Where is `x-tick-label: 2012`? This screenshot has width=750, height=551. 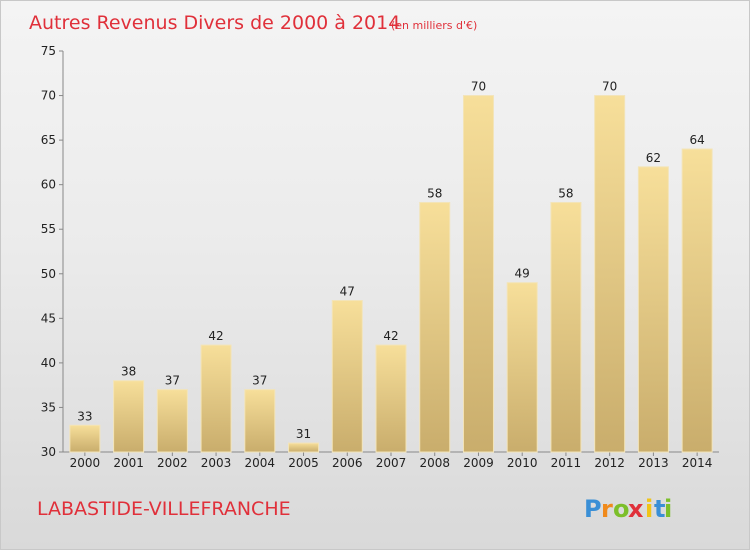 x-tick-label: 2012 is located at coordinates (609, 463).